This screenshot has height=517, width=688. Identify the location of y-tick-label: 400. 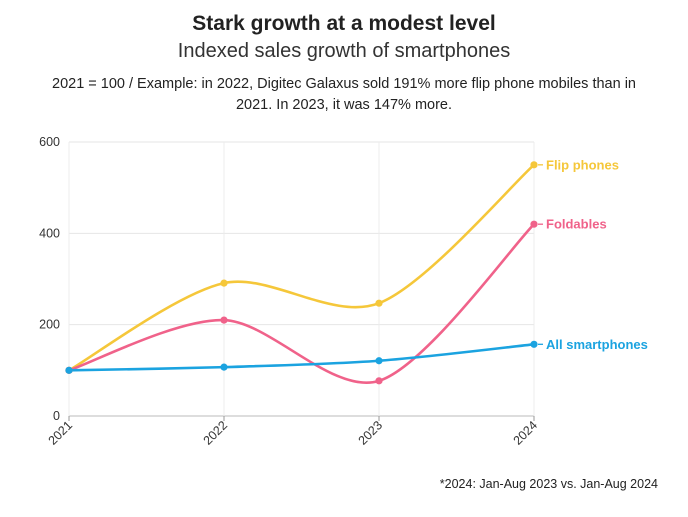
(49, 233).